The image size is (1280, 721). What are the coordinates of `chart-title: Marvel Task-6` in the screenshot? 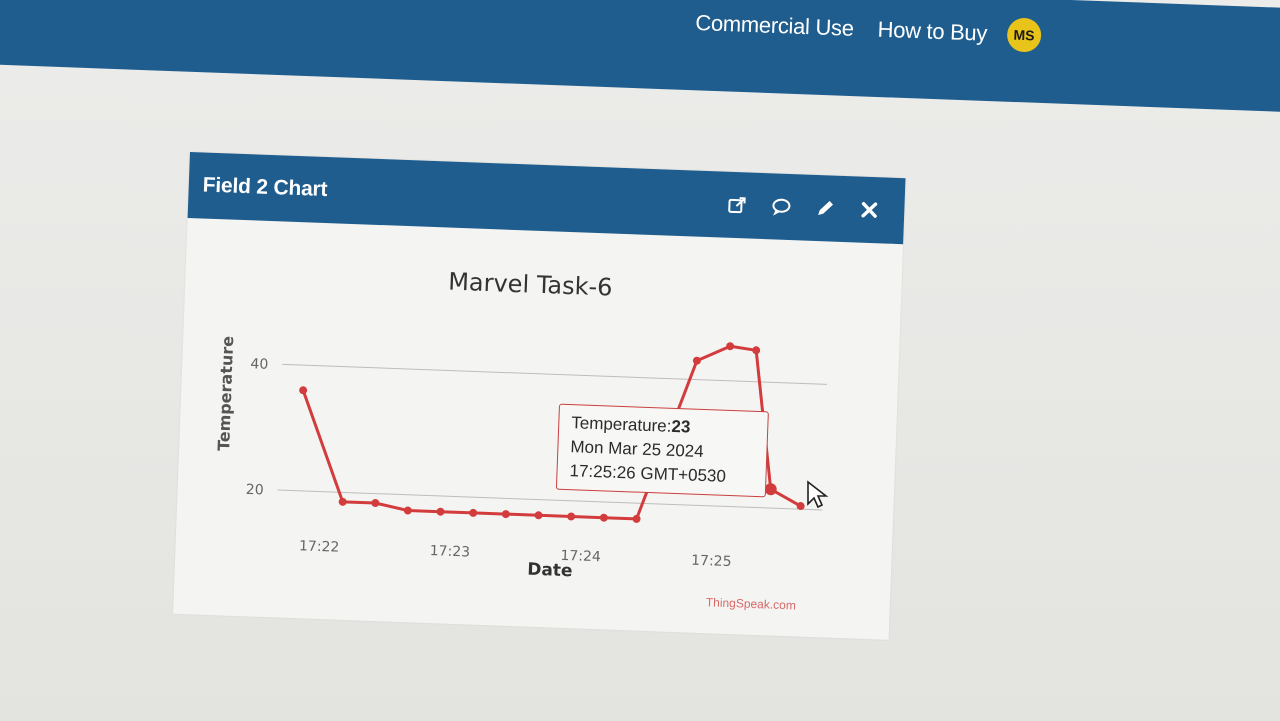 It's located at (530, 285).